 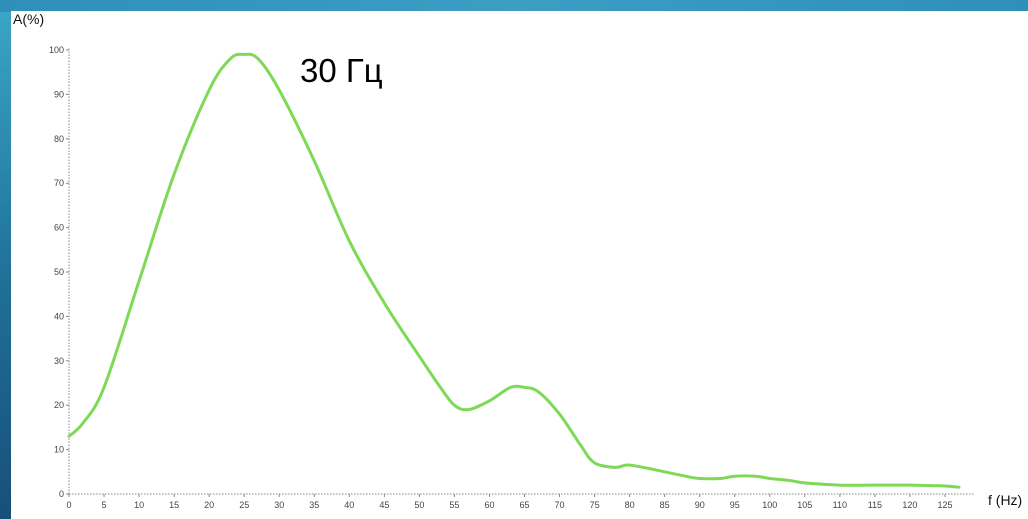 I want to click on x-tick-label: 95, so click(x=735, y=505).